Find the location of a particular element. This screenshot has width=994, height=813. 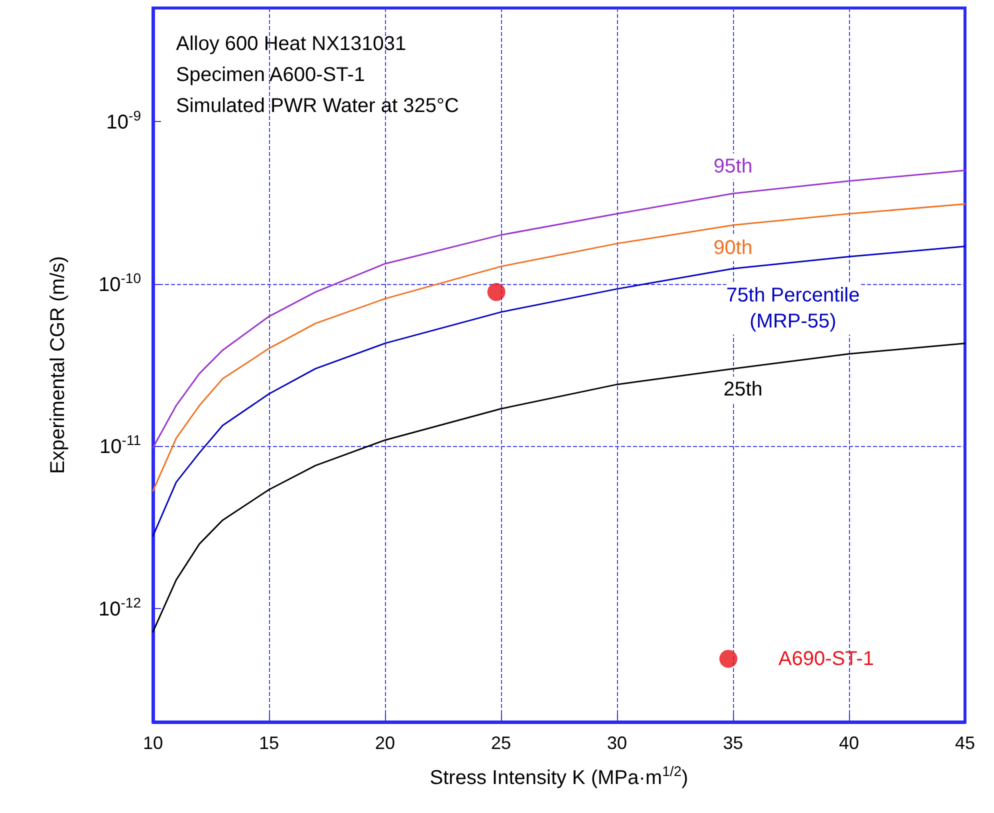

y-tick-label: 10$^{-11}$ is located at coordinates (121, 445).